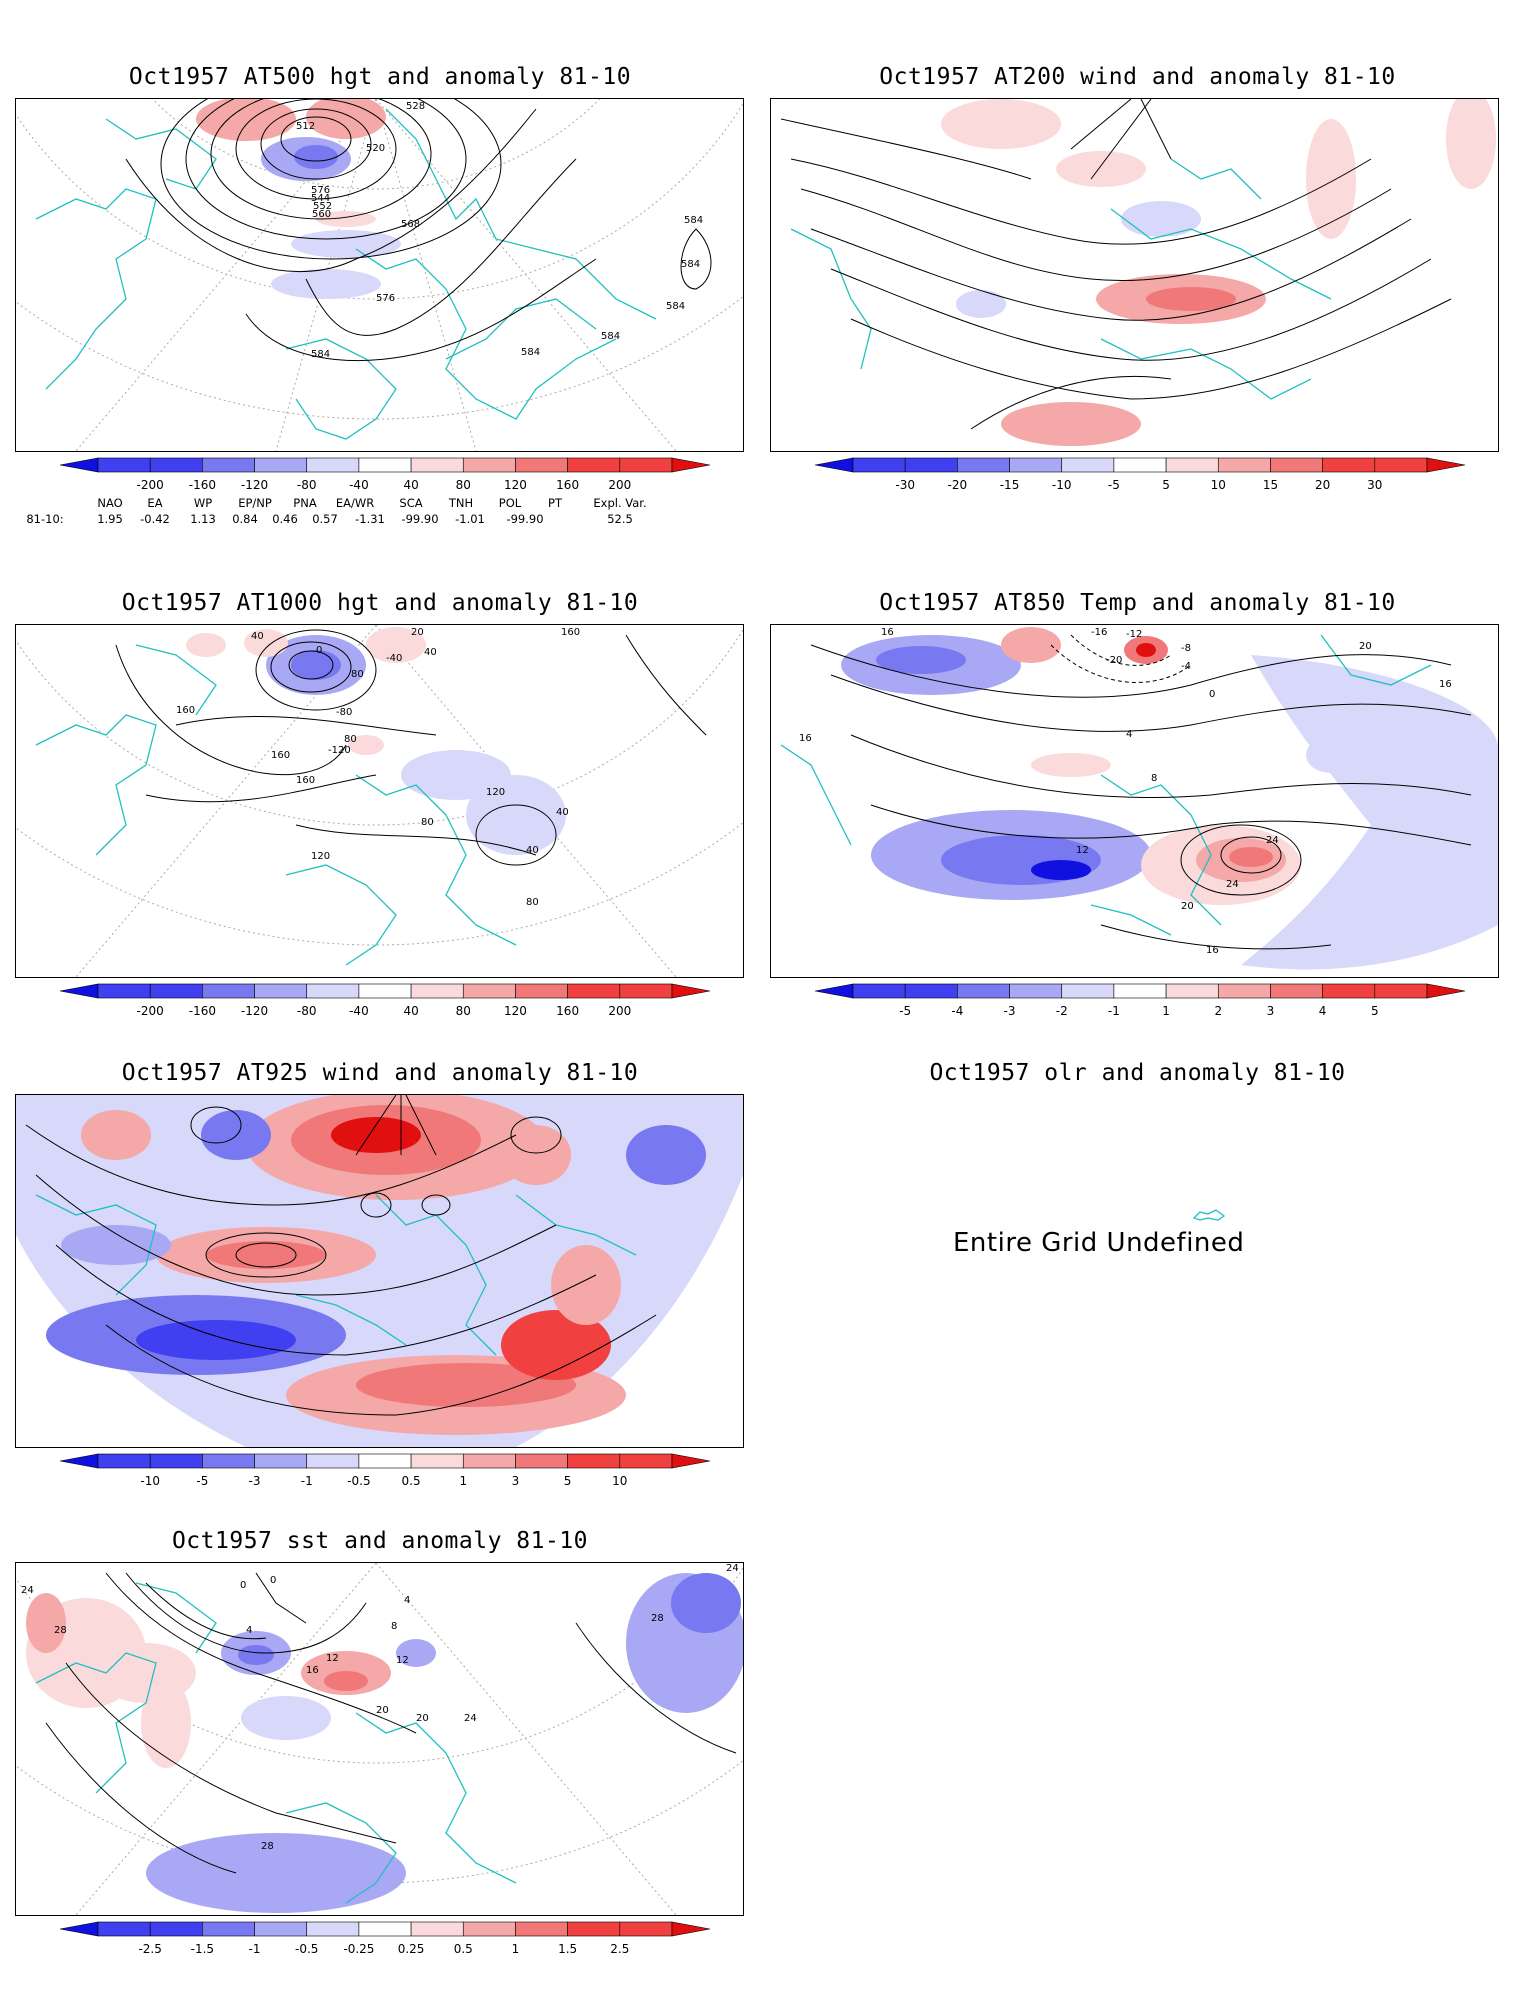 The width and height of the screenshot is (1520, 2000). Describe the element at coordinates (254, 485) in the screenshot. I see `colorbar-tick-label: -120` at that location.